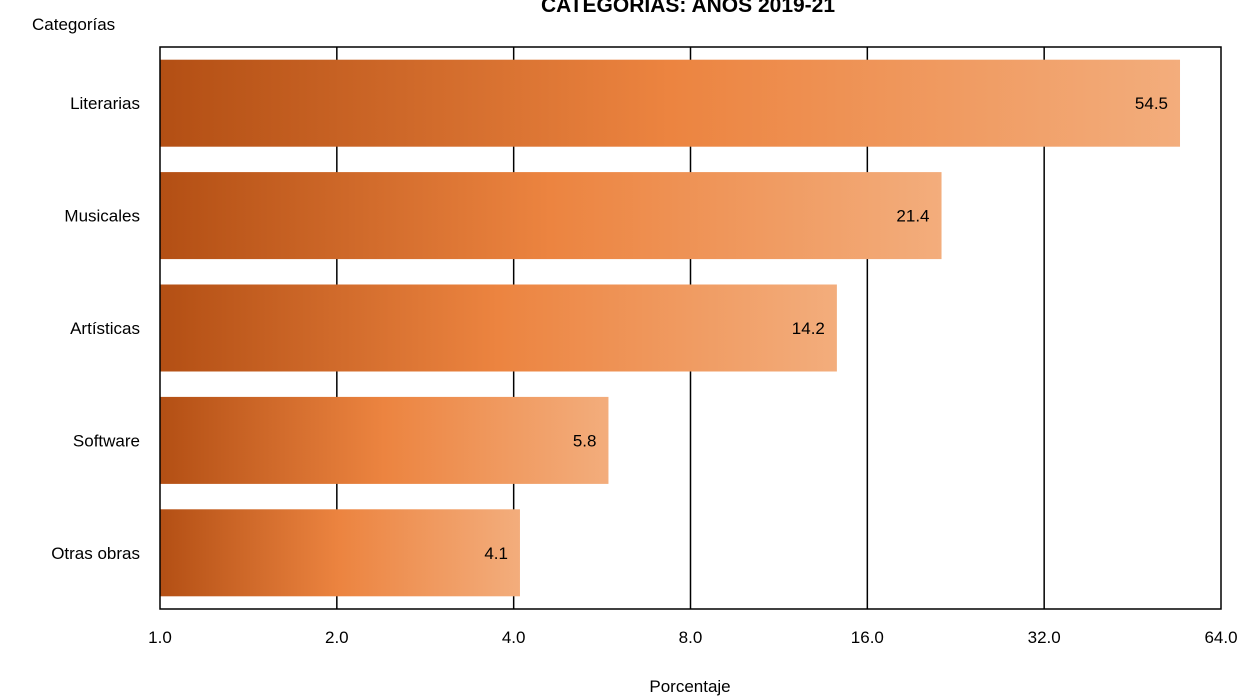  I want to click on category-label: Literarias, so click(105, 103).